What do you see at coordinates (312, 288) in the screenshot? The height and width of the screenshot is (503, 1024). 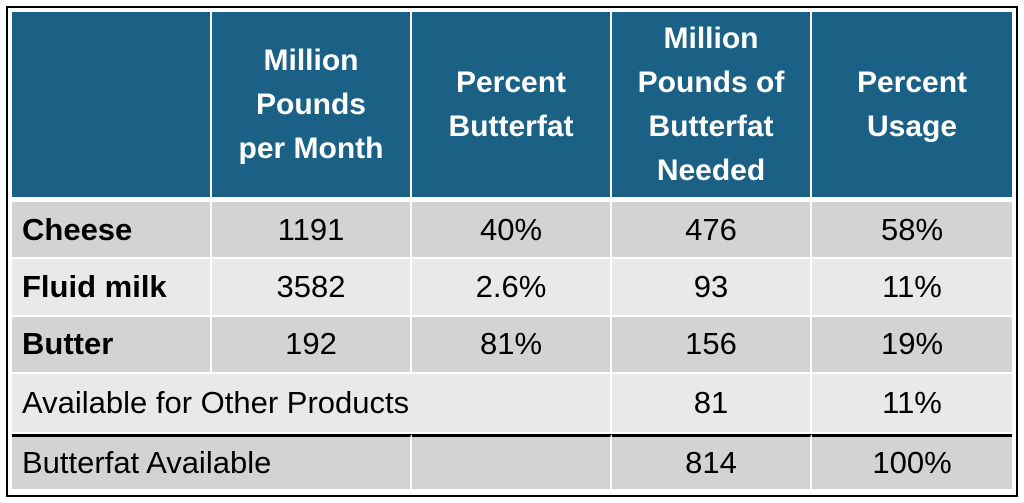 I see `pounds-cell: 3582` at bounding box center [312, 288].